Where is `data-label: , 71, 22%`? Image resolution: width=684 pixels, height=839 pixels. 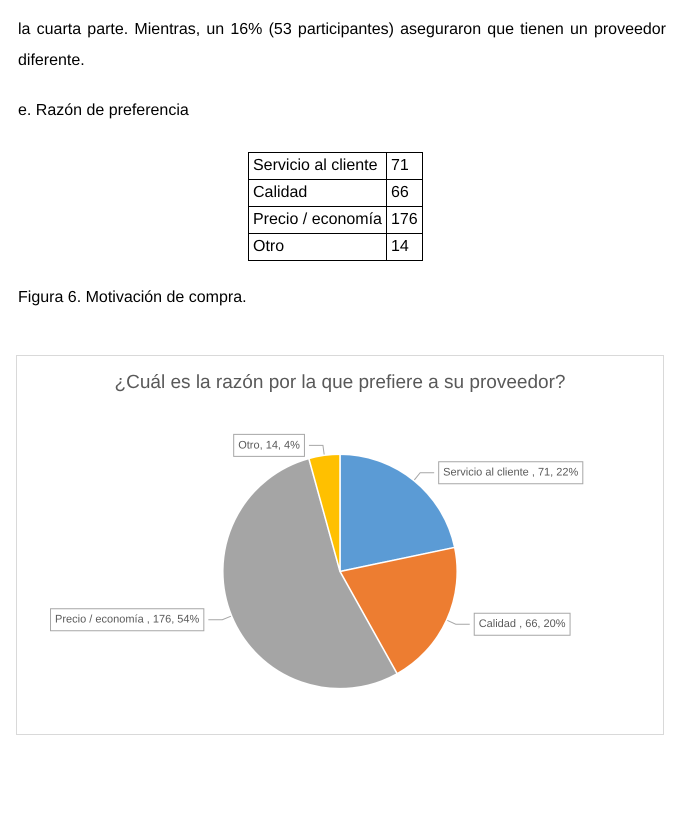
data-label: , 71, 22% is located at coordinates (553, 472).